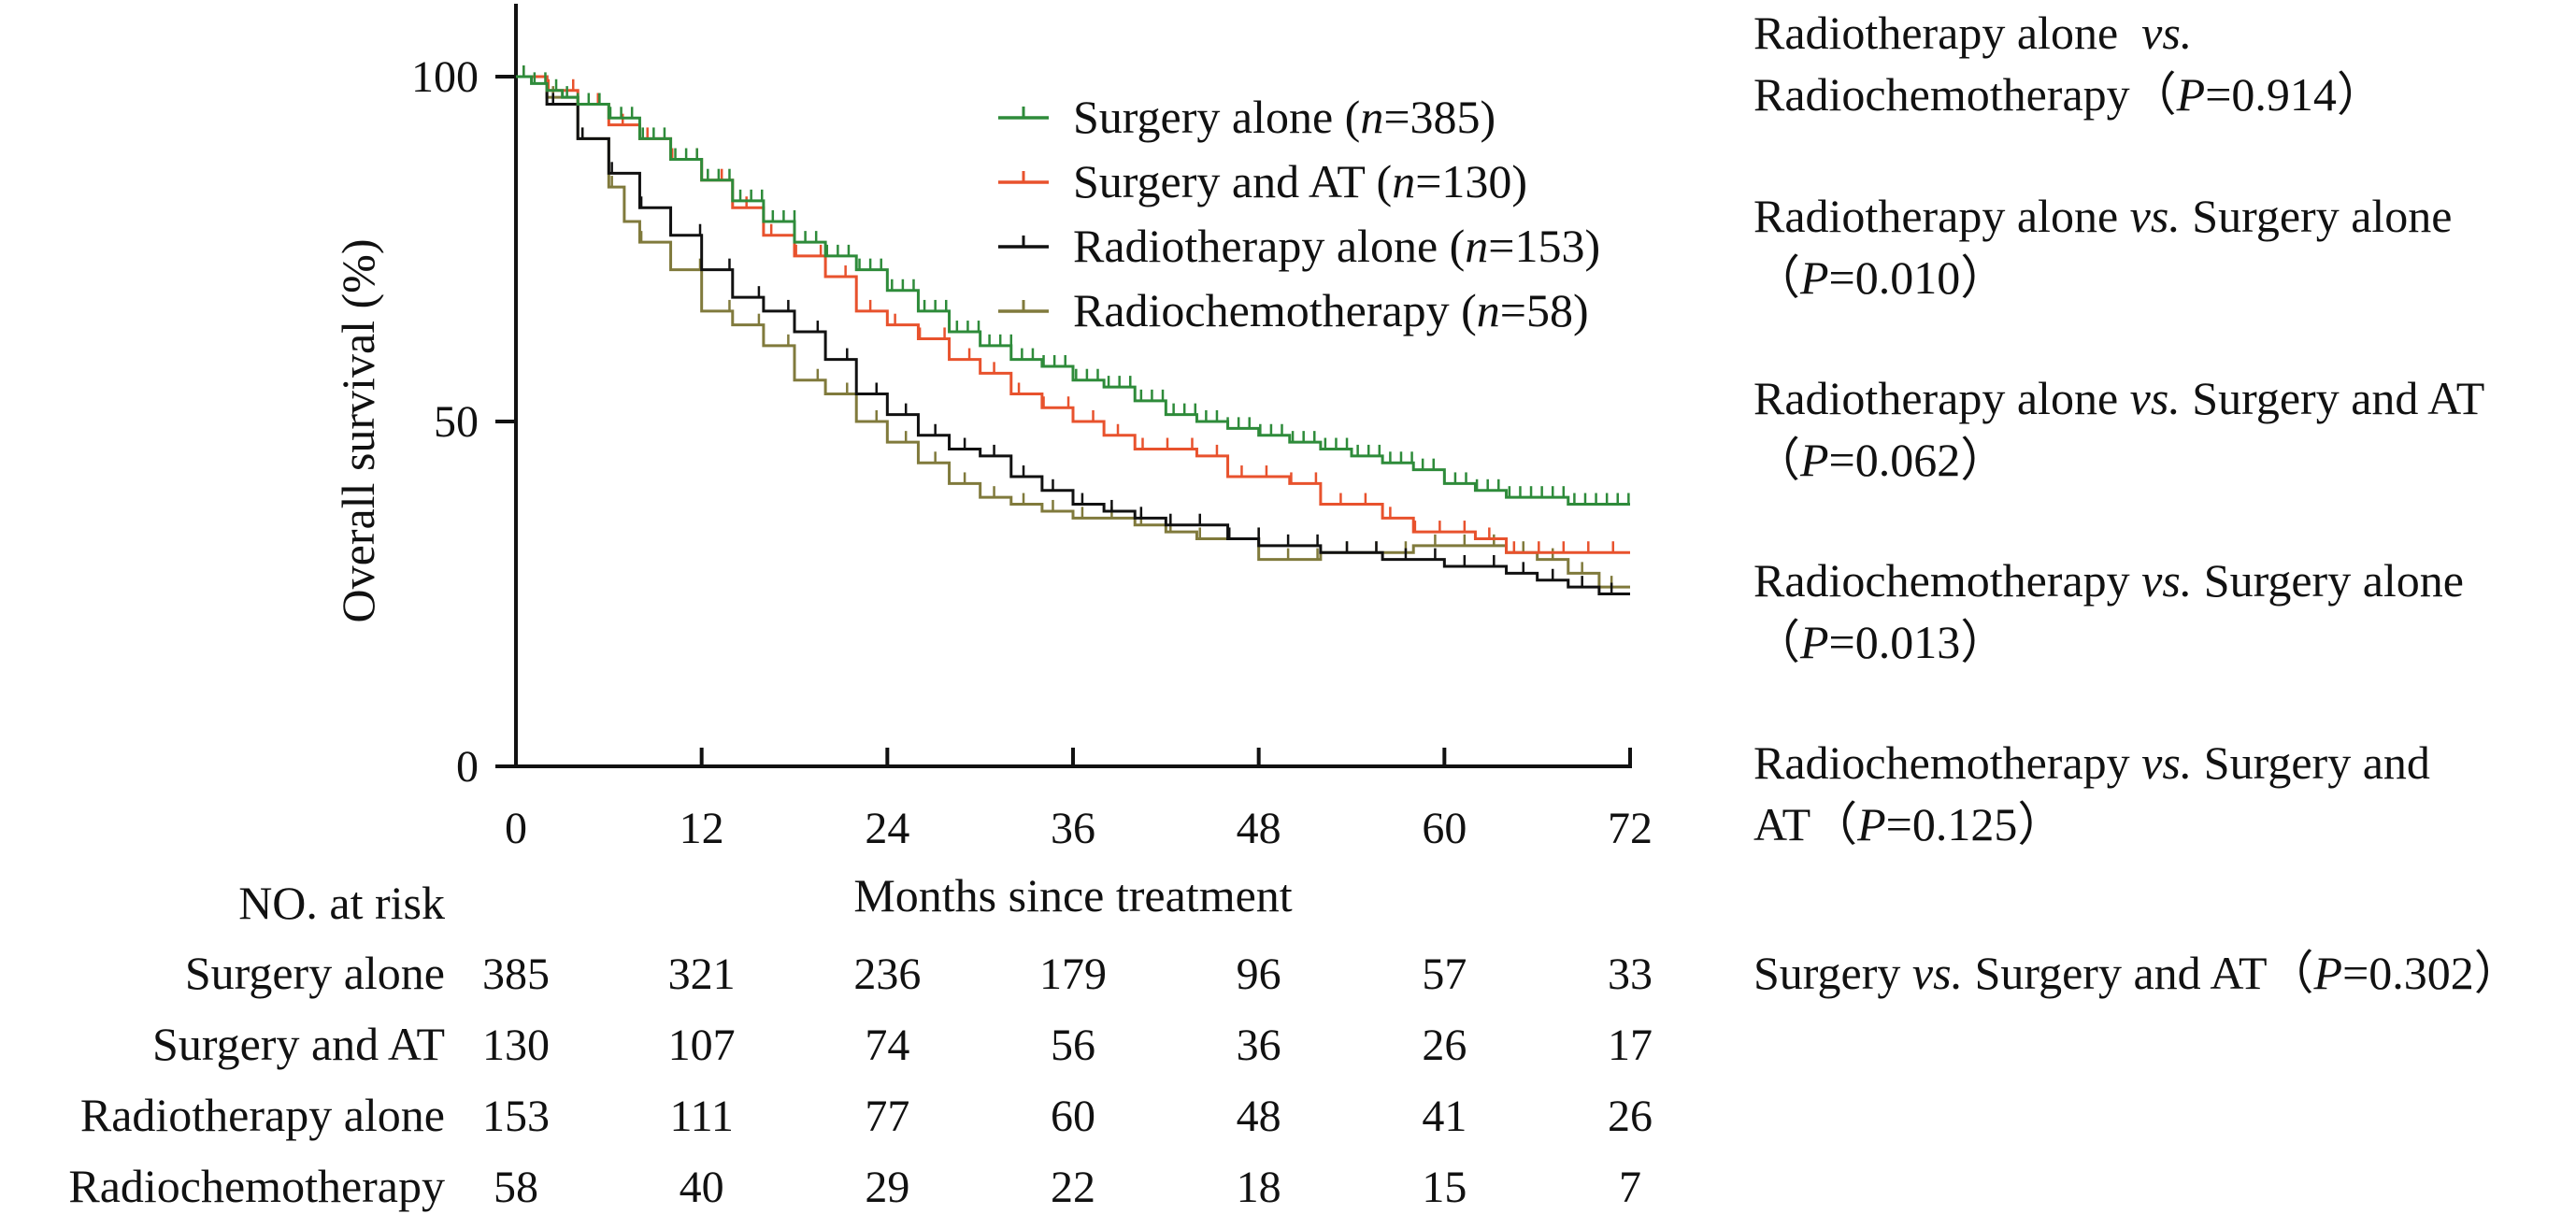 Image resolution: width=2576 pixels, height=1214 pixels. Describe the element at coordinates (1259, 1116) in the screenshot. I see `risk-value: 48` at that location.